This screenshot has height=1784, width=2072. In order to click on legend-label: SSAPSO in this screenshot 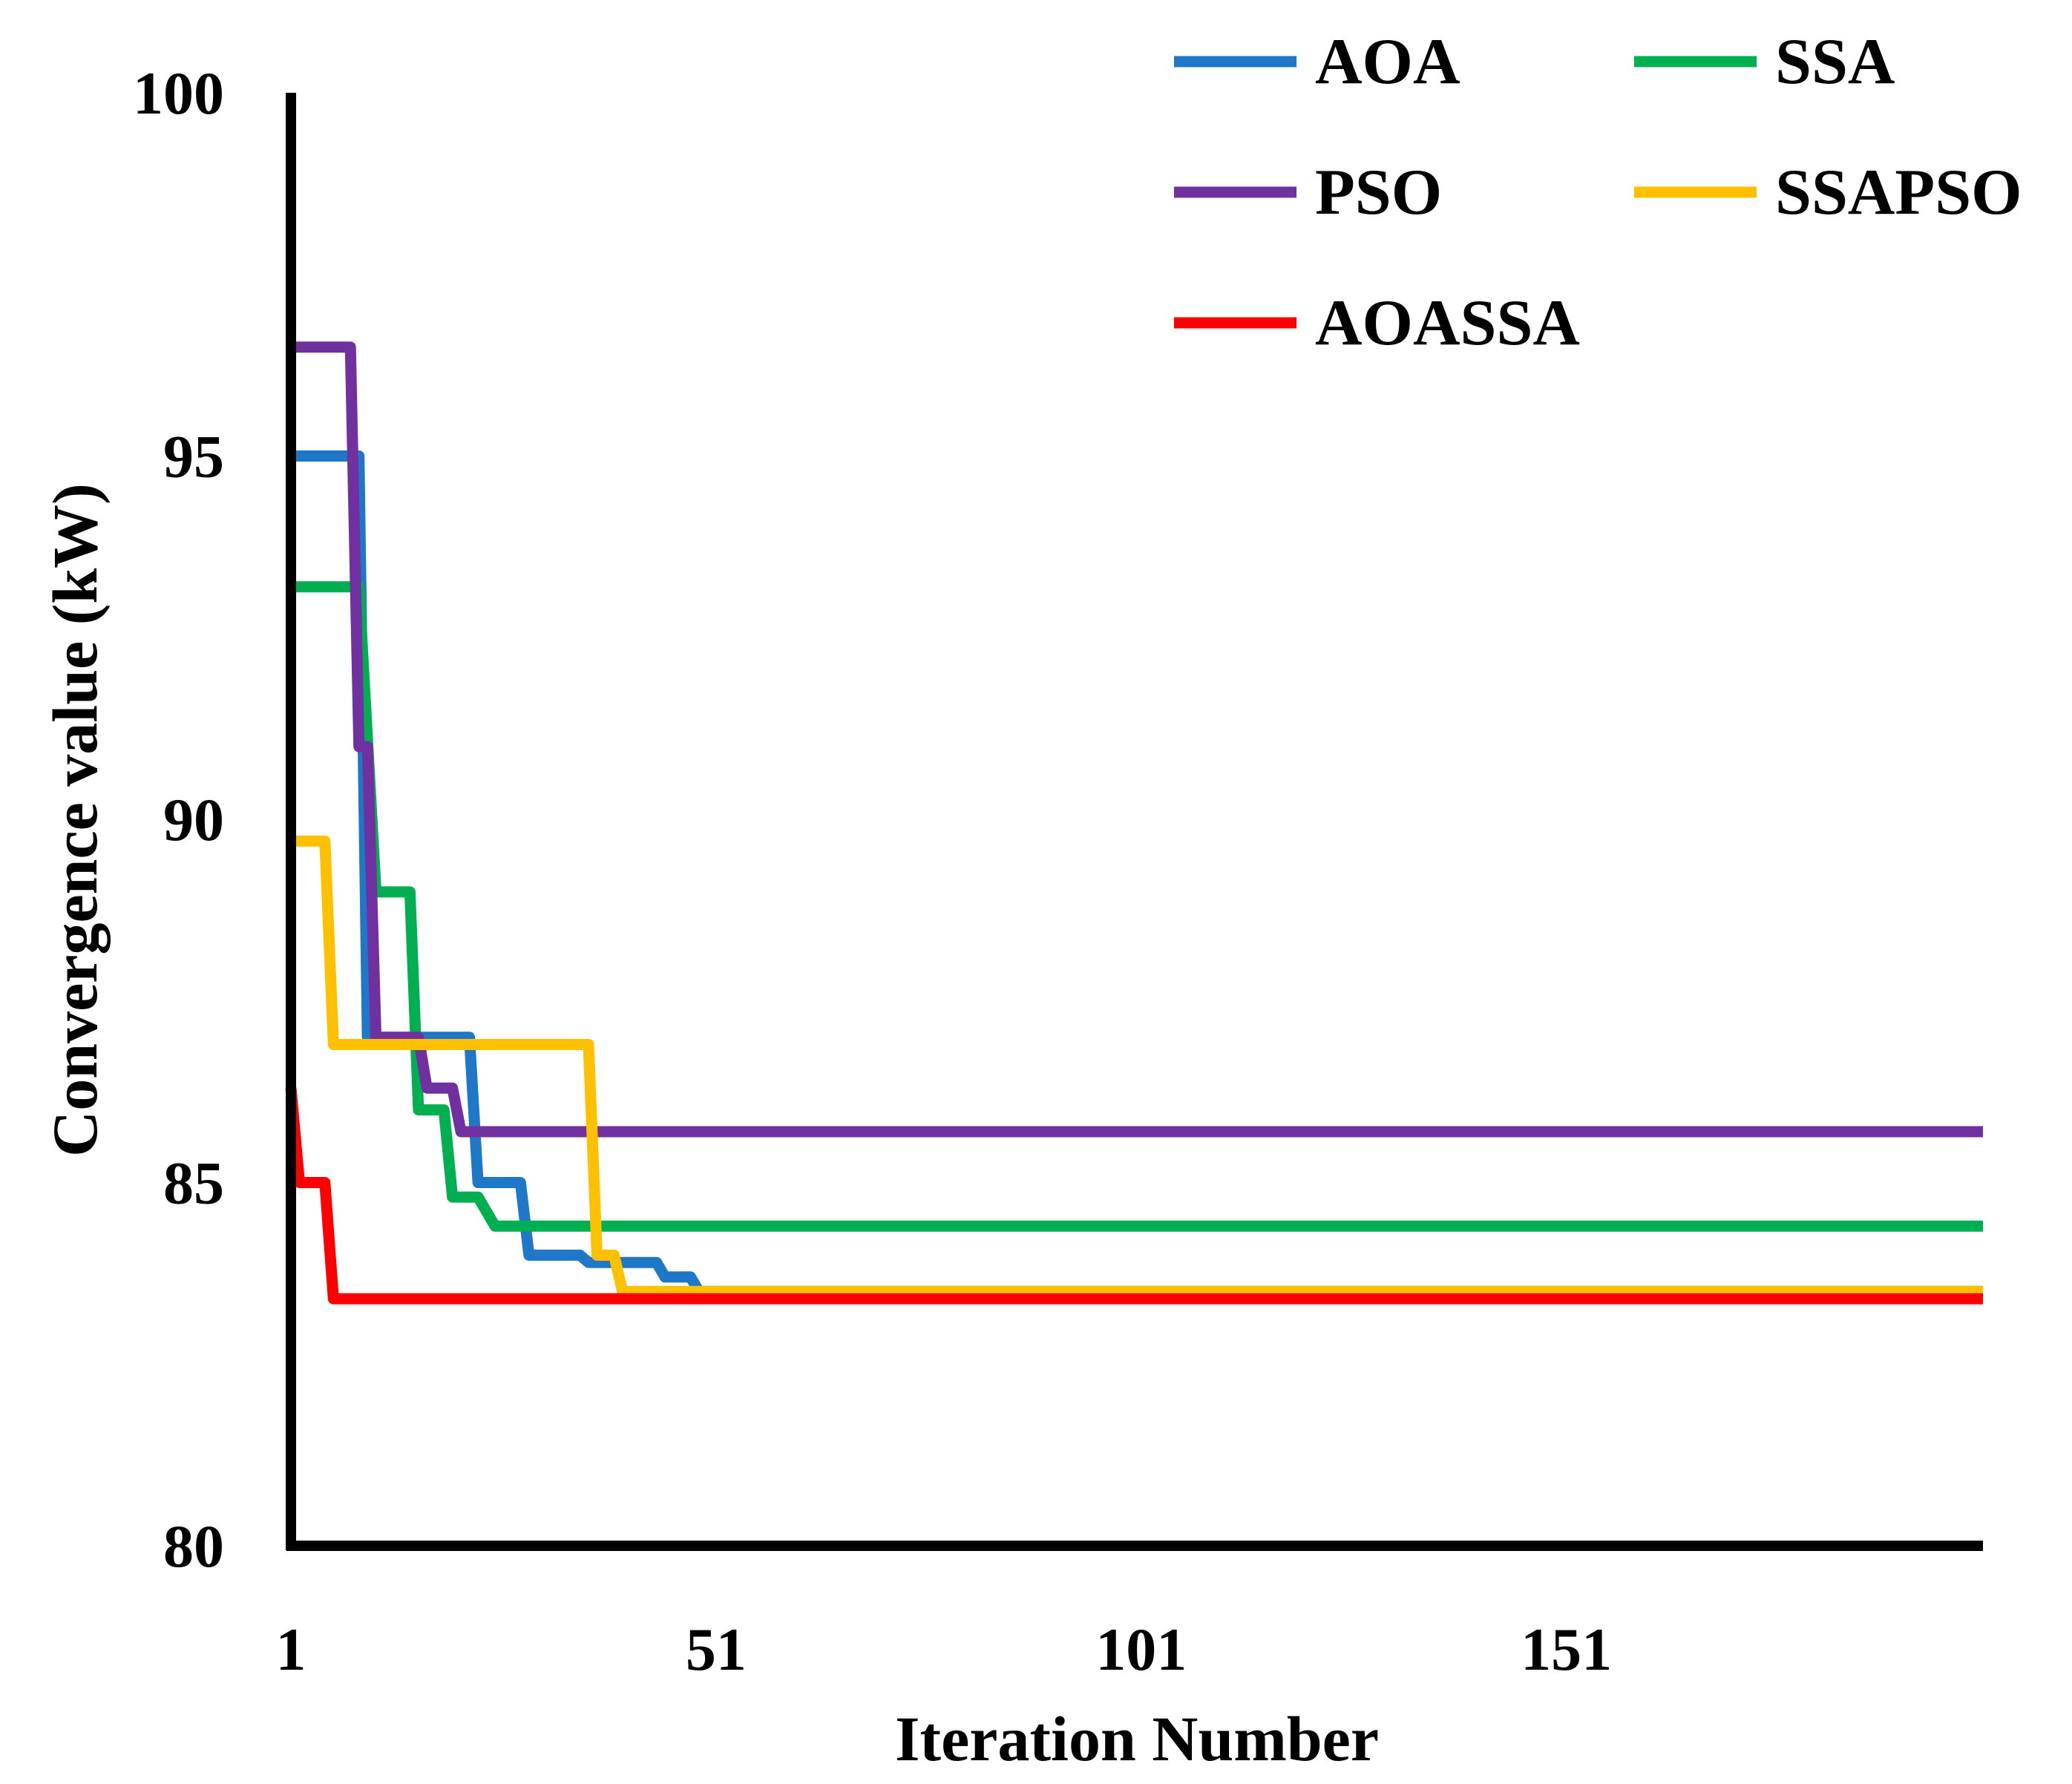, I will do `click(1898, 193)`.